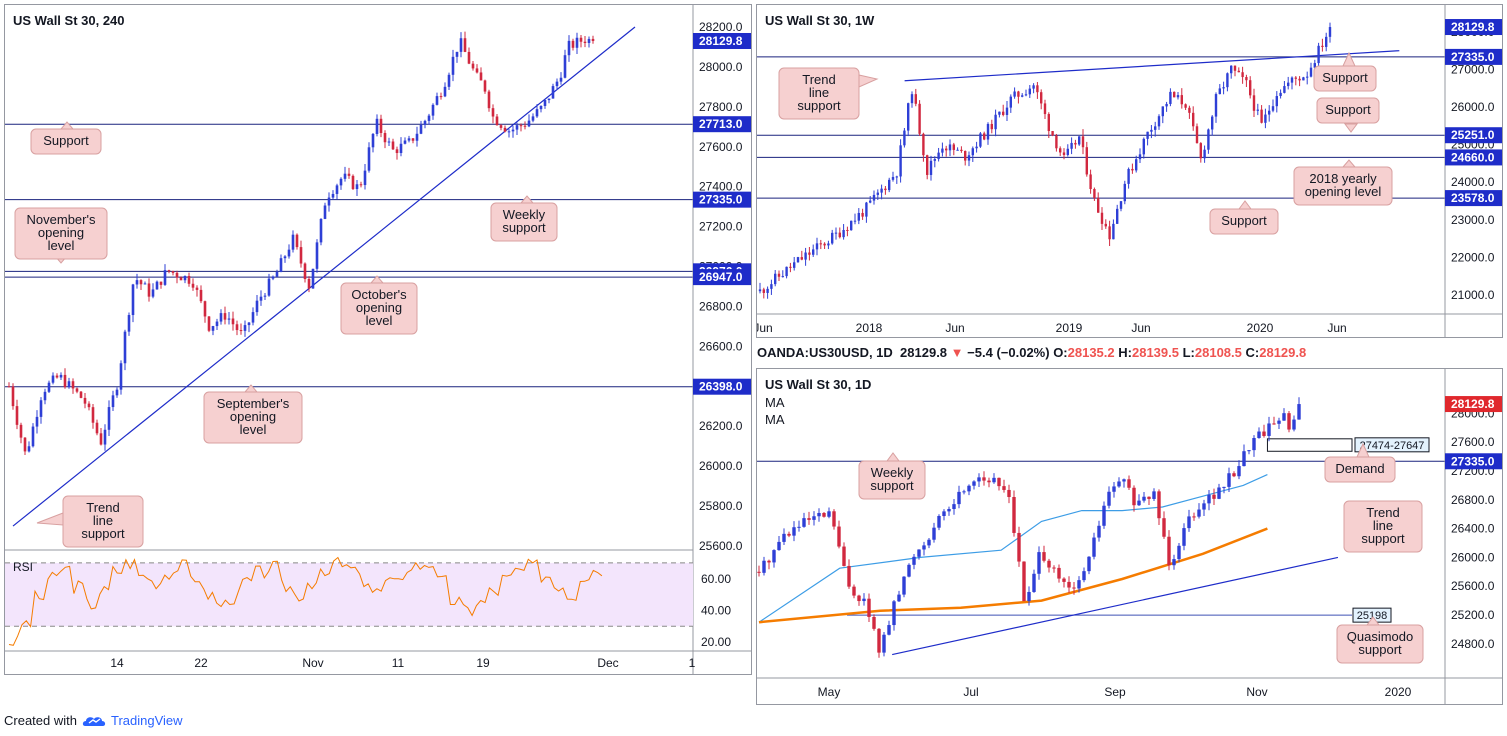  I want to click on x-tick-label: 22, so click(201, 663).